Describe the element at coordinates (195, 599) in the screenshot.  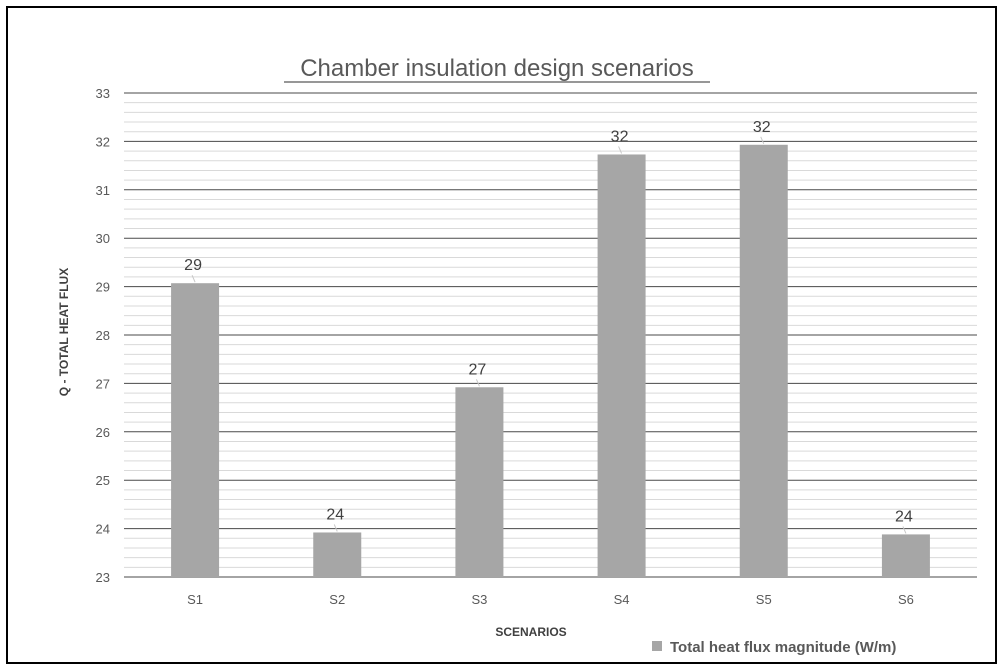
I see `x-tick-label: S1` at that location.